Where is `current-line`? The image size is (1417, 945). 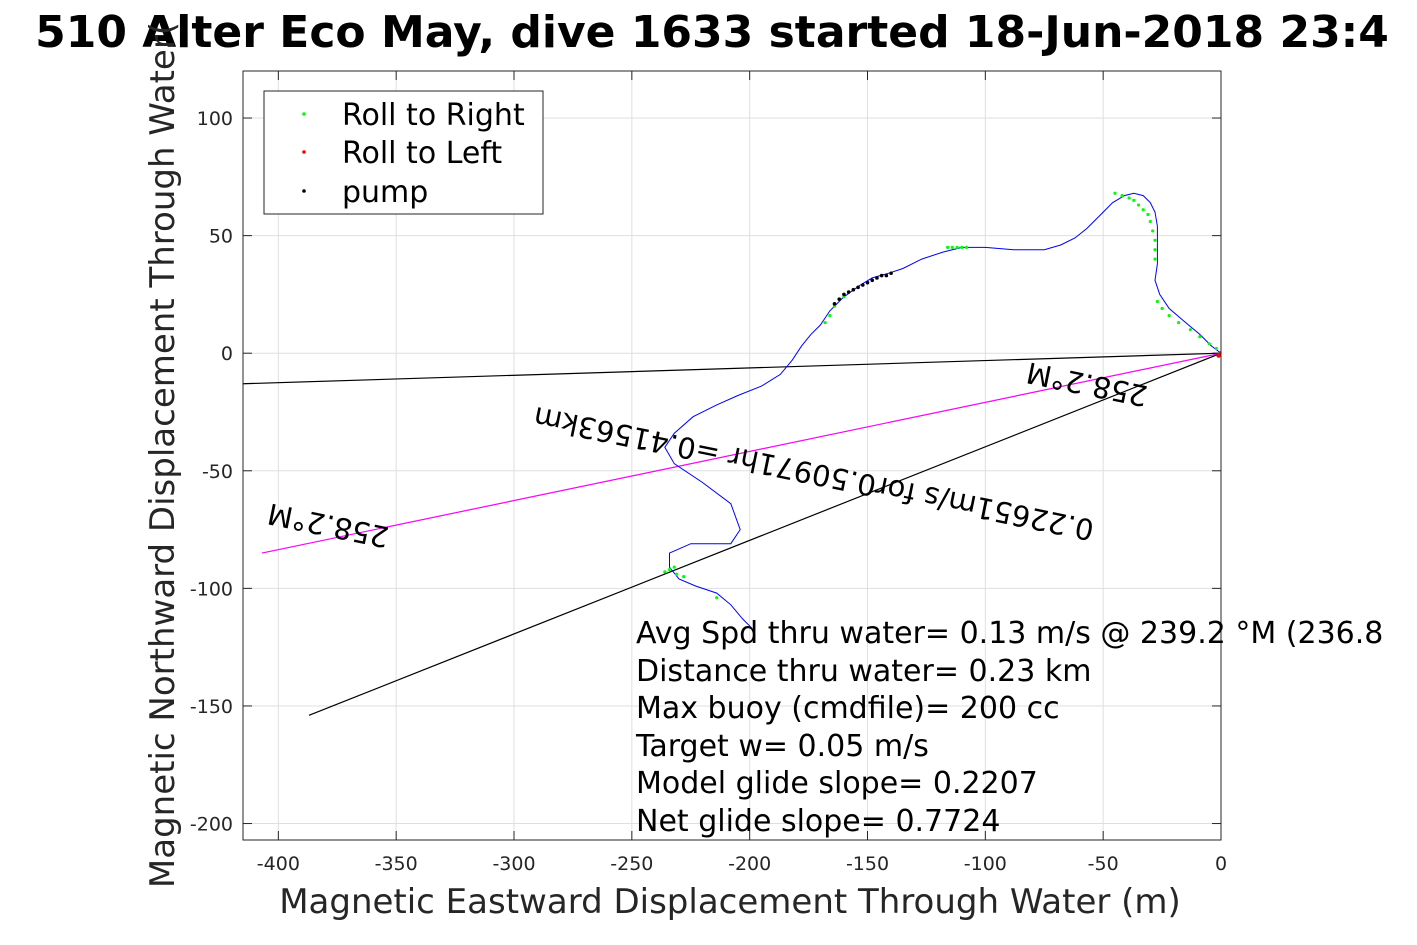
current-line is located at coordinates (741, 453).